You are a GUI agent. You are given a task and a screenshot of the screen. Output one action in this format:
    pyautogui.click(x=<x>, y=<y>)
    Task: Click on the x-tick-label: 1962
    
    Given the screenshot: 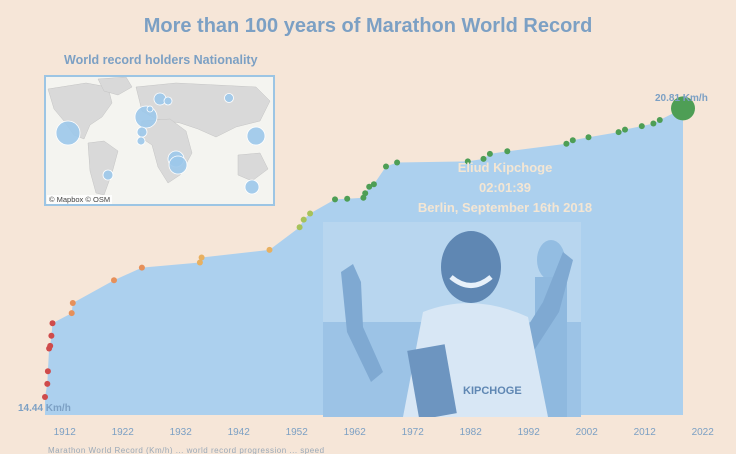 What is the action you would take?
    pyautogui.click(x=355, y=432)
    